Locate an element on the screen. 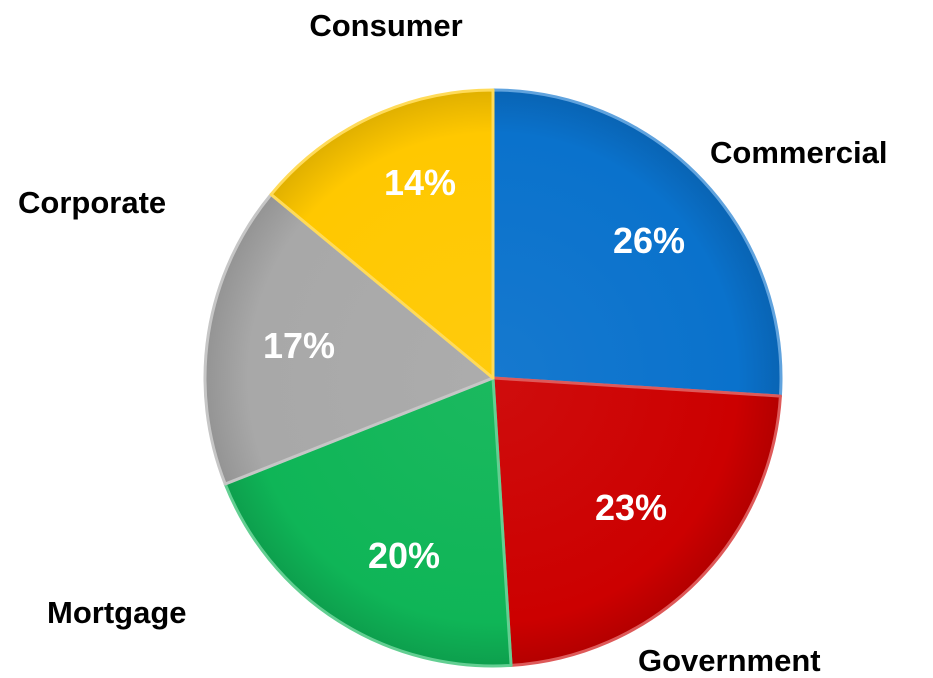 This screenshot has height=678, width=933. slice-corporate is located at coordinates (349, 339).